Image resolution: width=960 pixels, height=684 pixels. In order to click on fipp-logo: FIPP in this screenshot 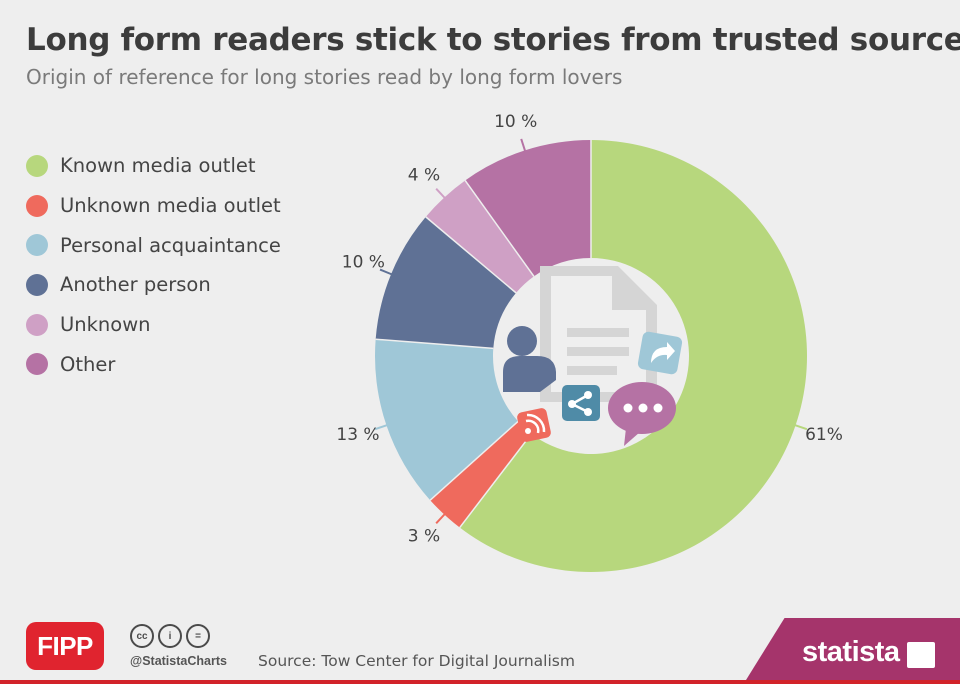, I will do `click(65, 646)`.